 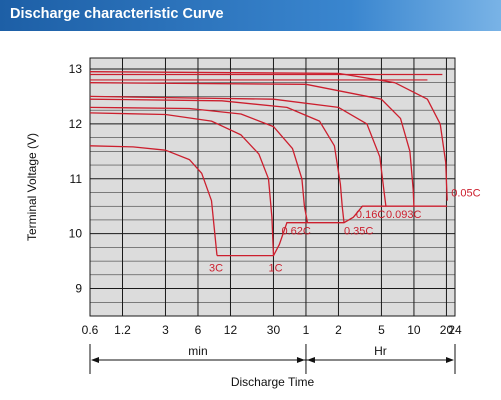 I want to click on x-tick-label: 12, so click(x=231, y=330).